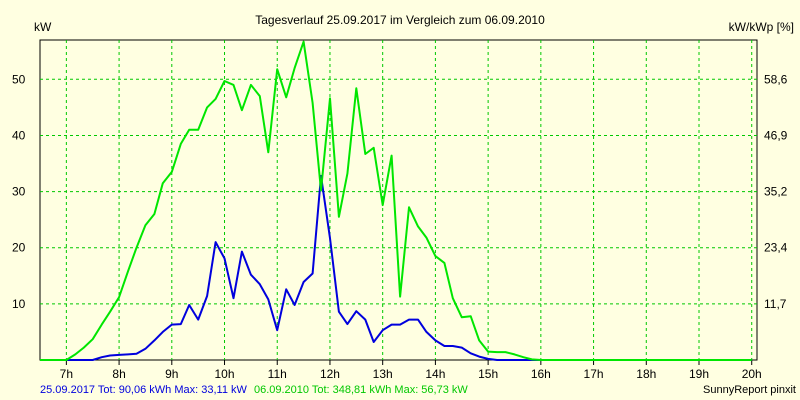 The width and height of the screenshot is (800, 400). I want to click on x-tick-label: 13h, so click(383, 374).